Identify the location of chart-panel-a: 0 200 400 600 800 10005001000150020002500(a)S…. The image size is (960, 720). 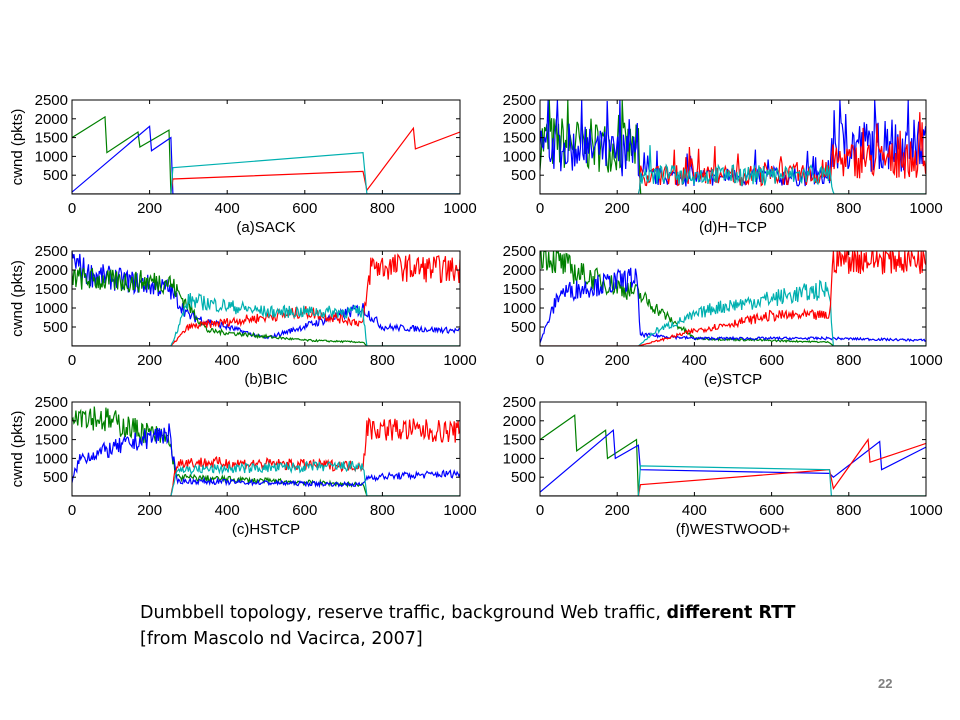
(243, 164).